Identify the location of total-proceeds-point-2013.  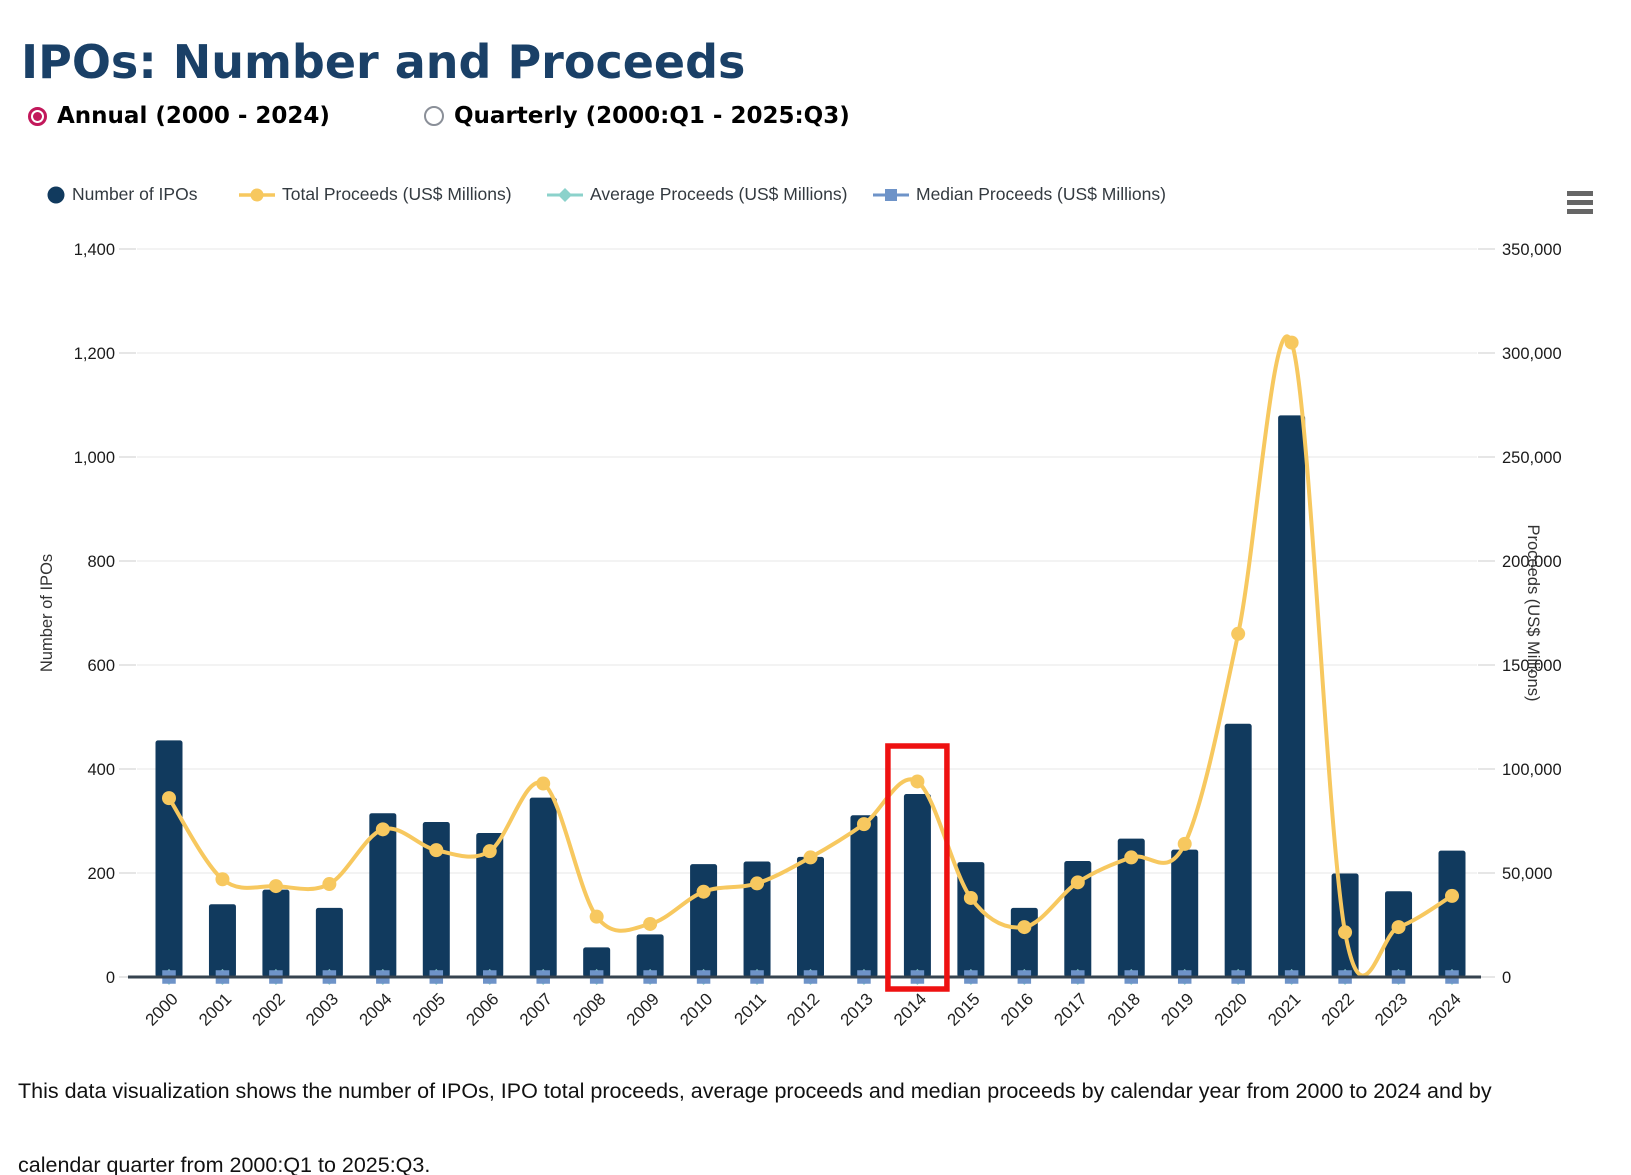
(863, 824).